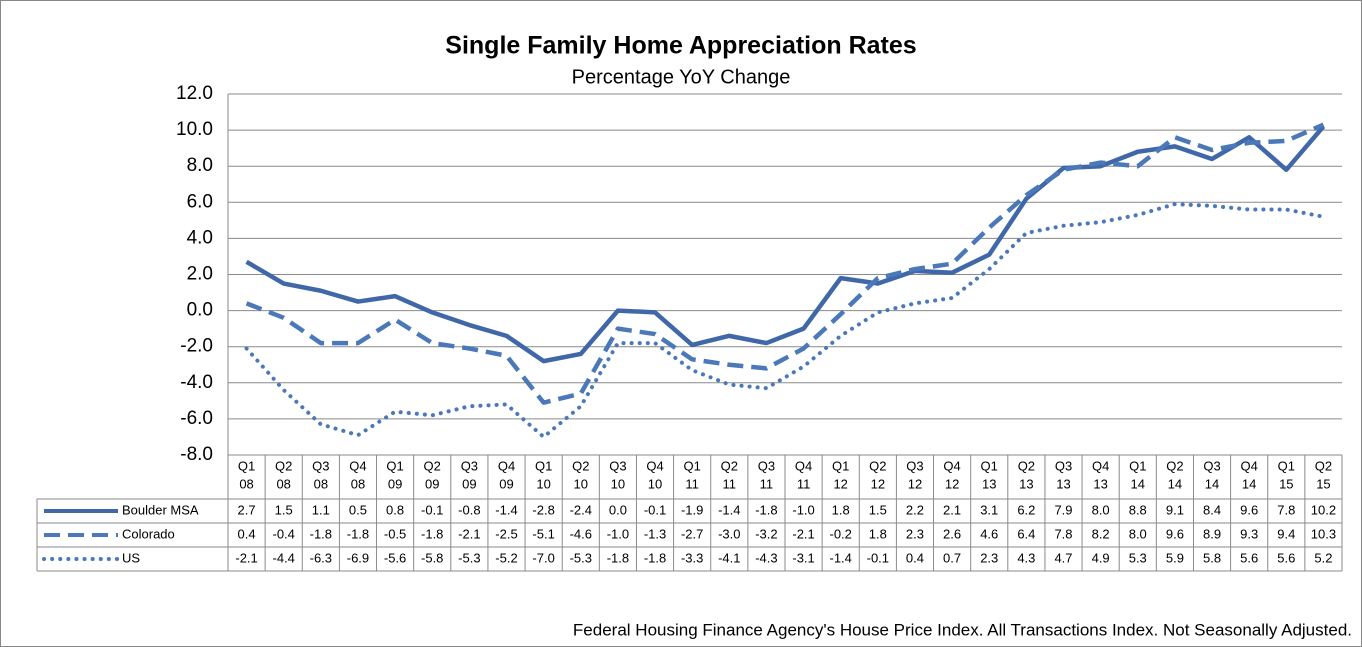 The width and height of the screenshot is (1362, 647). What do you see at coordinates (878, 509) in the screenshot?
I see `table-value: 1.5` at bounding box center [878, 509].